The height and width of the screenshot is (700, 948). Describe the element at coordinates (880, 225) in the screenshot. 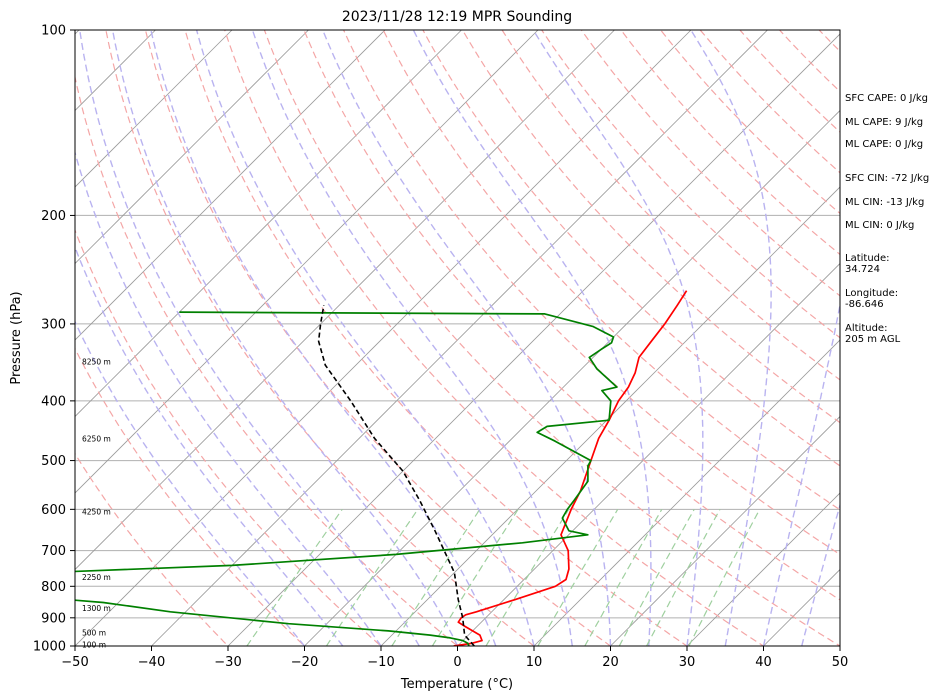

I see `ml-cin-label-2: ML CIN: 0 J/kg` at that location.